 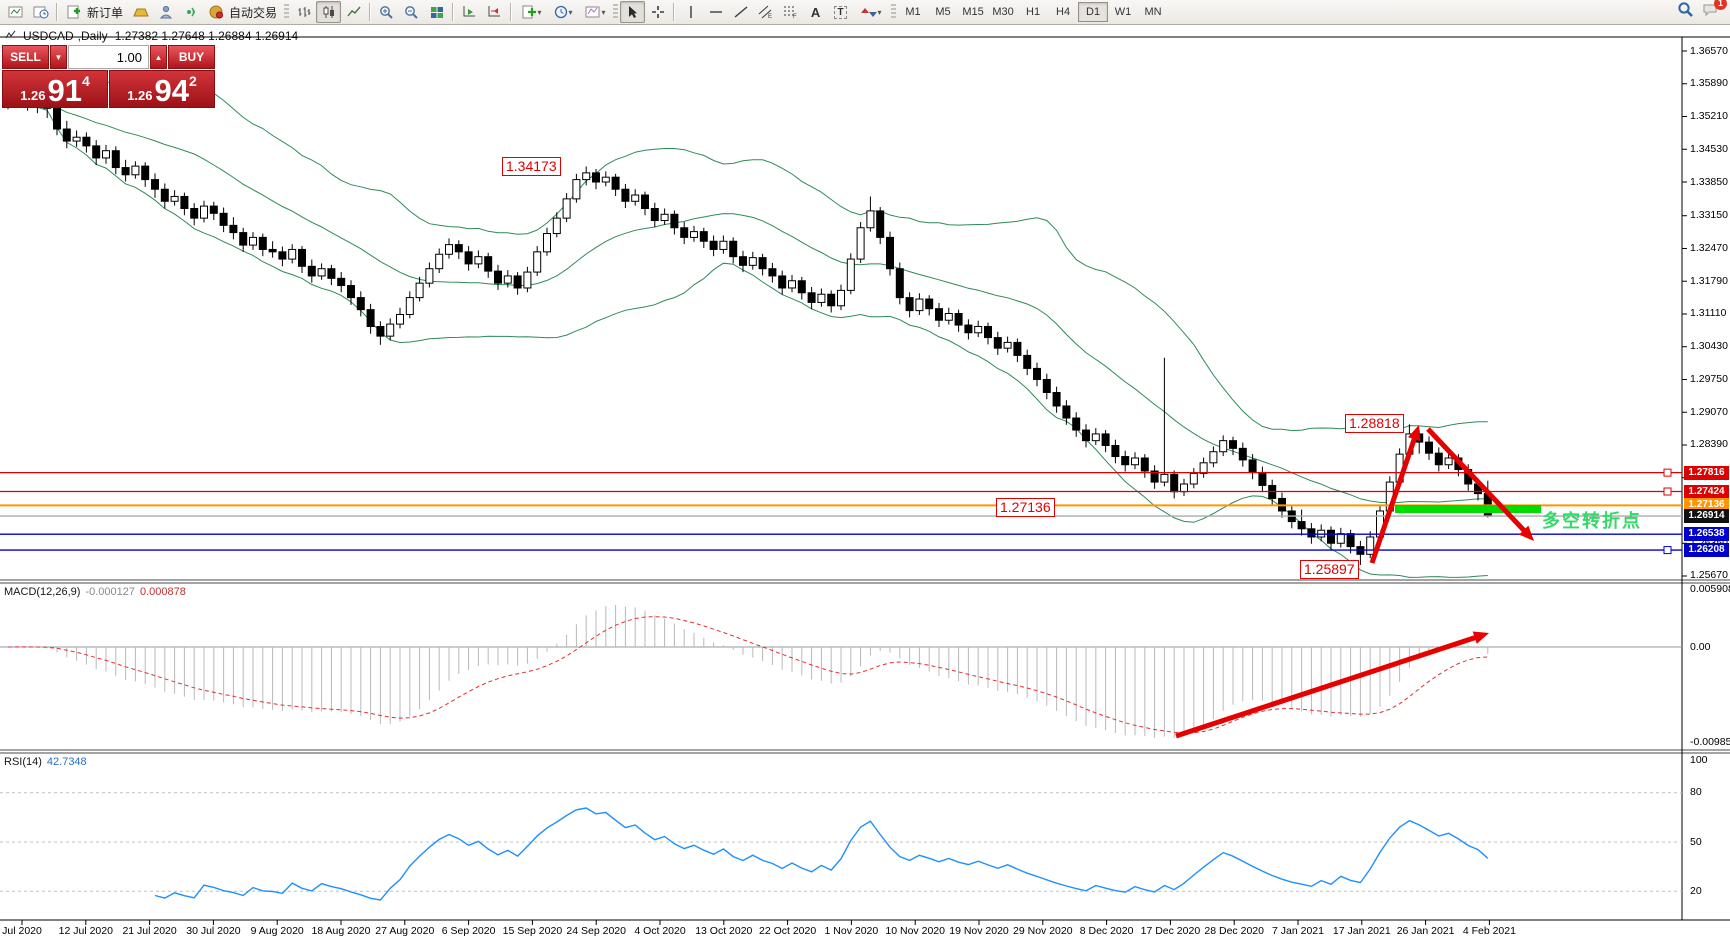 What do you see at coordinates (108, 57) in the screenshot?
I see `volume-input` at bounding box center [108, 57].